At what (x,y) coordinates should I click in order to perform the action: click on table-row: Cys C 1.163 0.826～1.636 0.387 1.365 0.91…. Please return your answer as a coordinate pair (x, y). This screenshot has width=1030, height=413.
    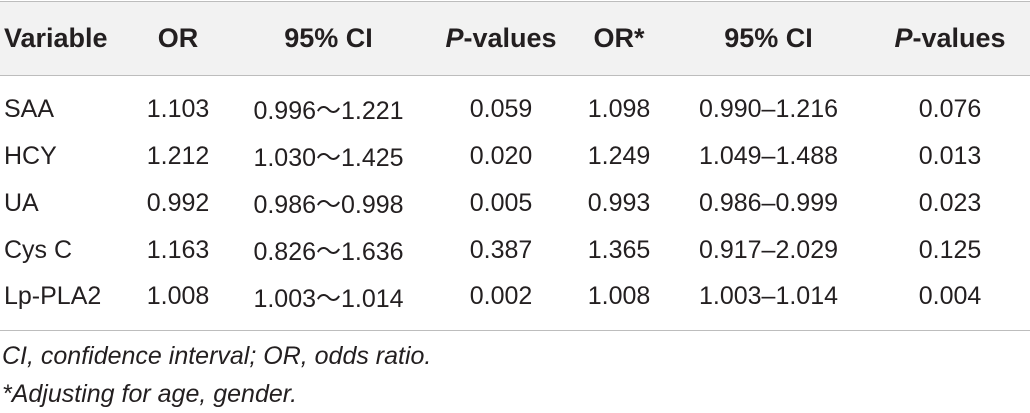
    Looking at the image, I should click on (515, 250).